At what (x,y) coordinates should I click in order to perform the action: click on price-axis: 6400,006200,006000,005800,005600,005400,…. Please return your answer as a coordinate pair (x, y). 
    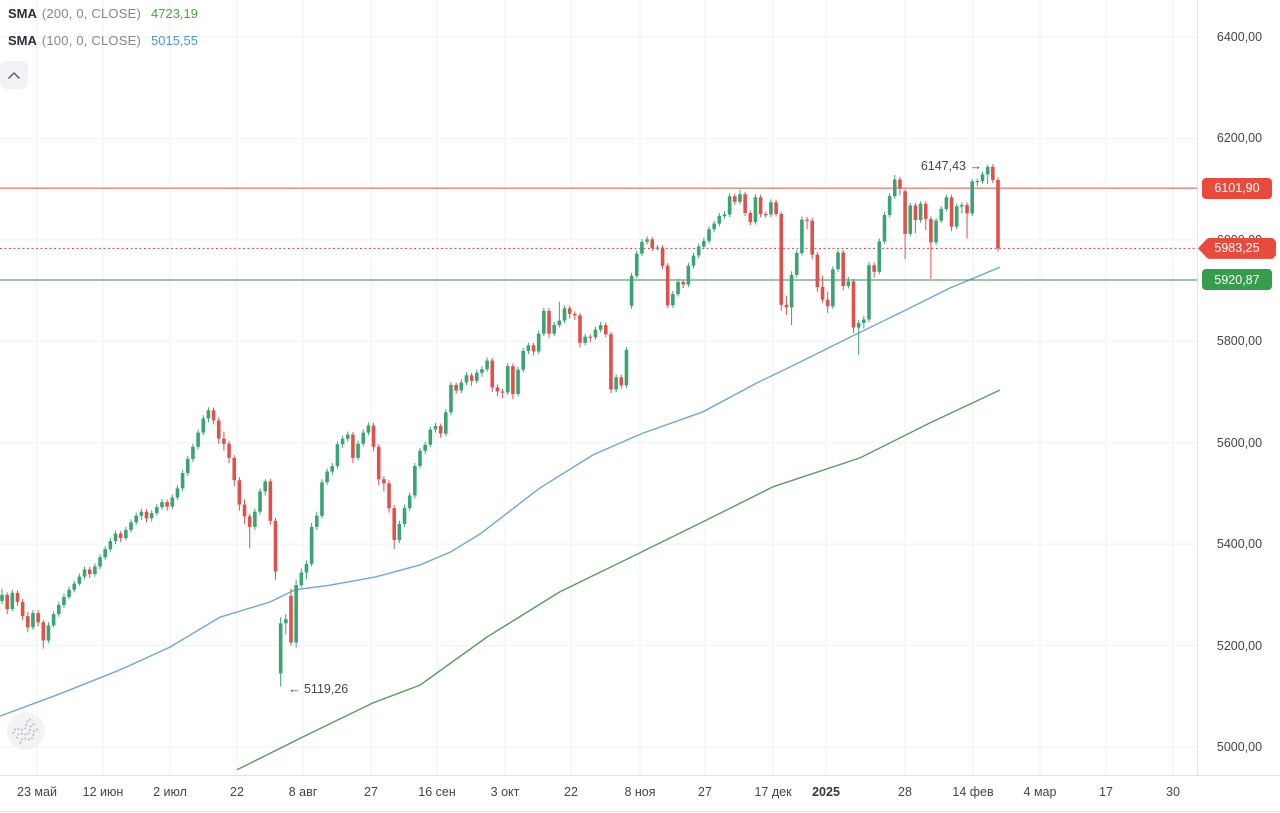
    Looking at the image, I should click on (1238, 387).